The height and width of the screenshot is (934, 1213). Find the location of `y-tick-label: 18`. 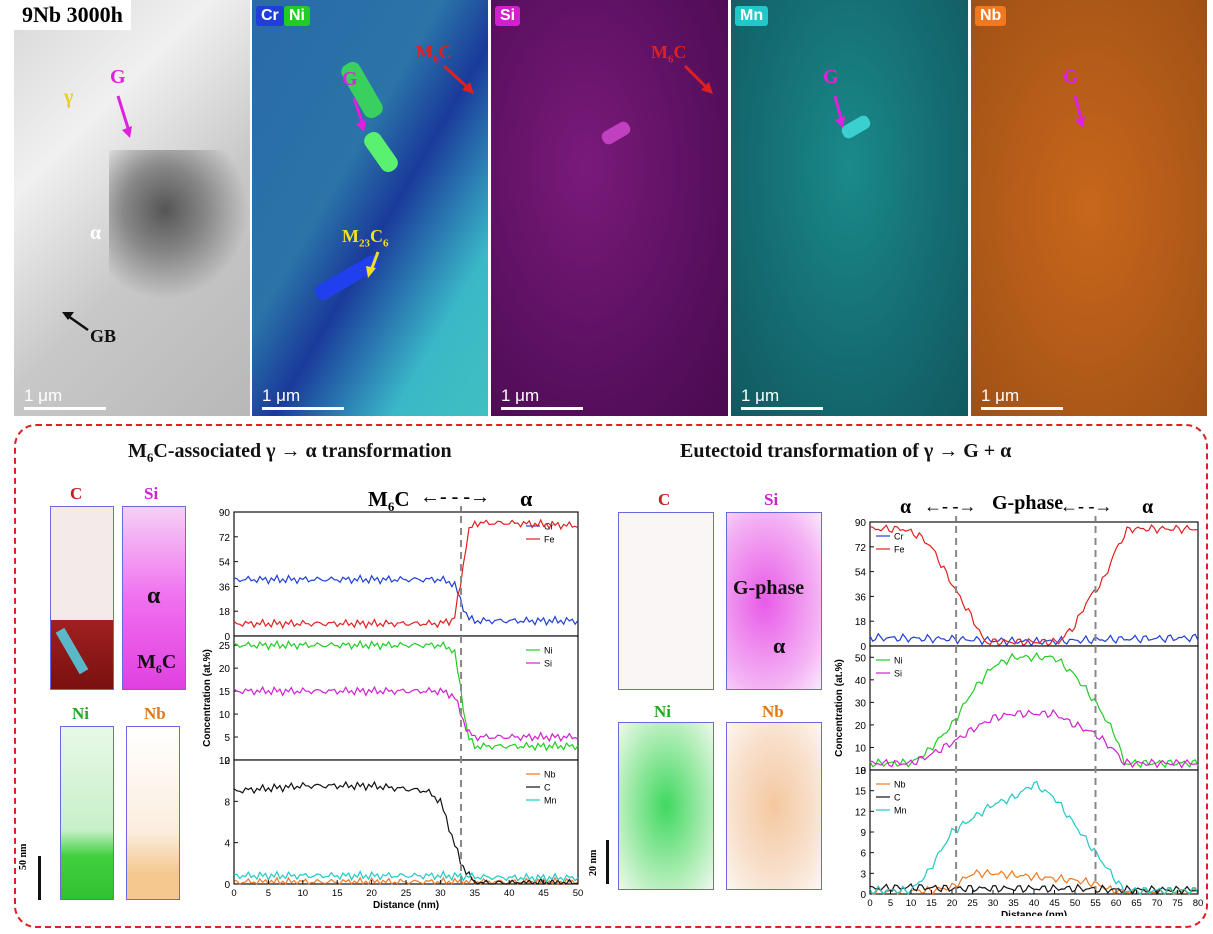

y-tick-label: 18 is located at coordinates (861, 622).